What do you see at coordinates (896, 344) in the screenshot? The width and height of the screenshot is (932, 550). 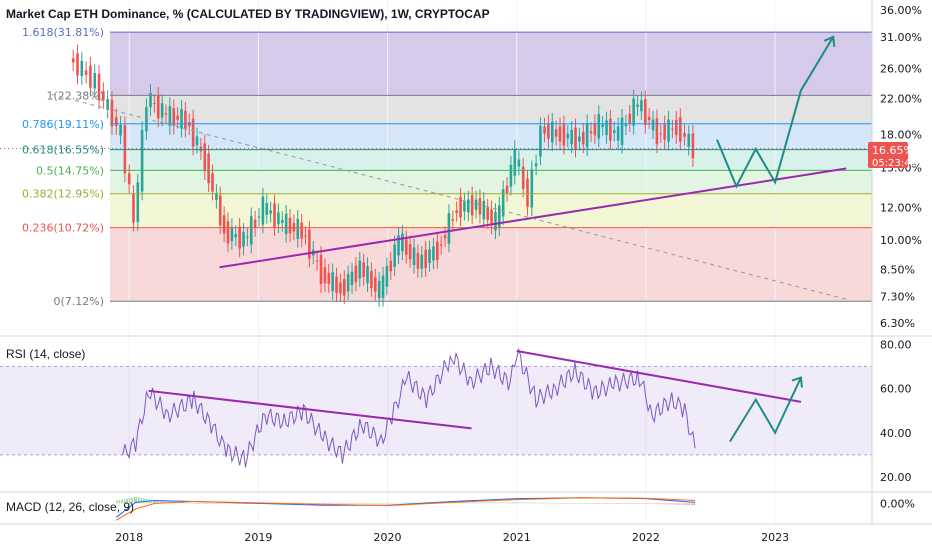 I see `rsi-tick-label: 80.00` at bounding box center [896, 344].